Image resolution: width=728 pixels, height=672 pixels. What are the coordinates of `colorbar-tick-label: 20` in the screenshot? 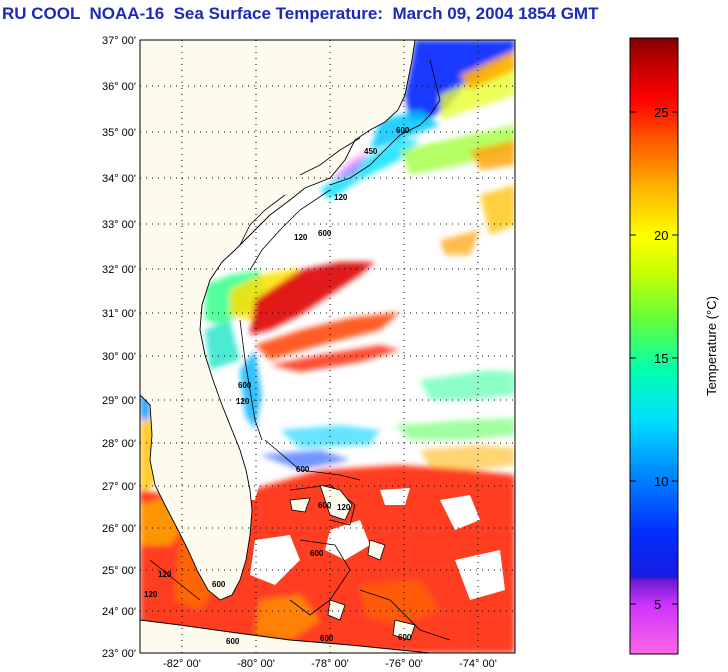 It's located at (661, 235).